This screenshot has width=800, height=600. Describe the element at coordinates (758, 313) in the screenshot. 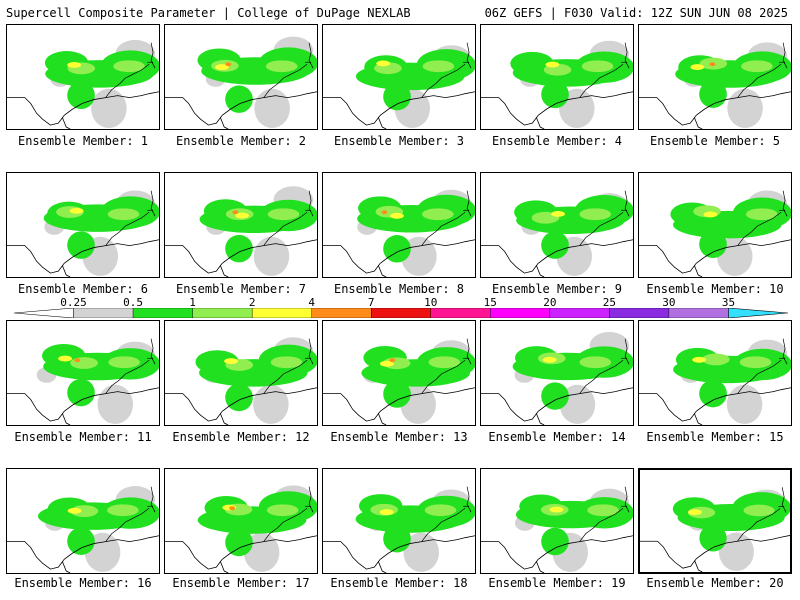

I see `legend-right-arrow` at that location.